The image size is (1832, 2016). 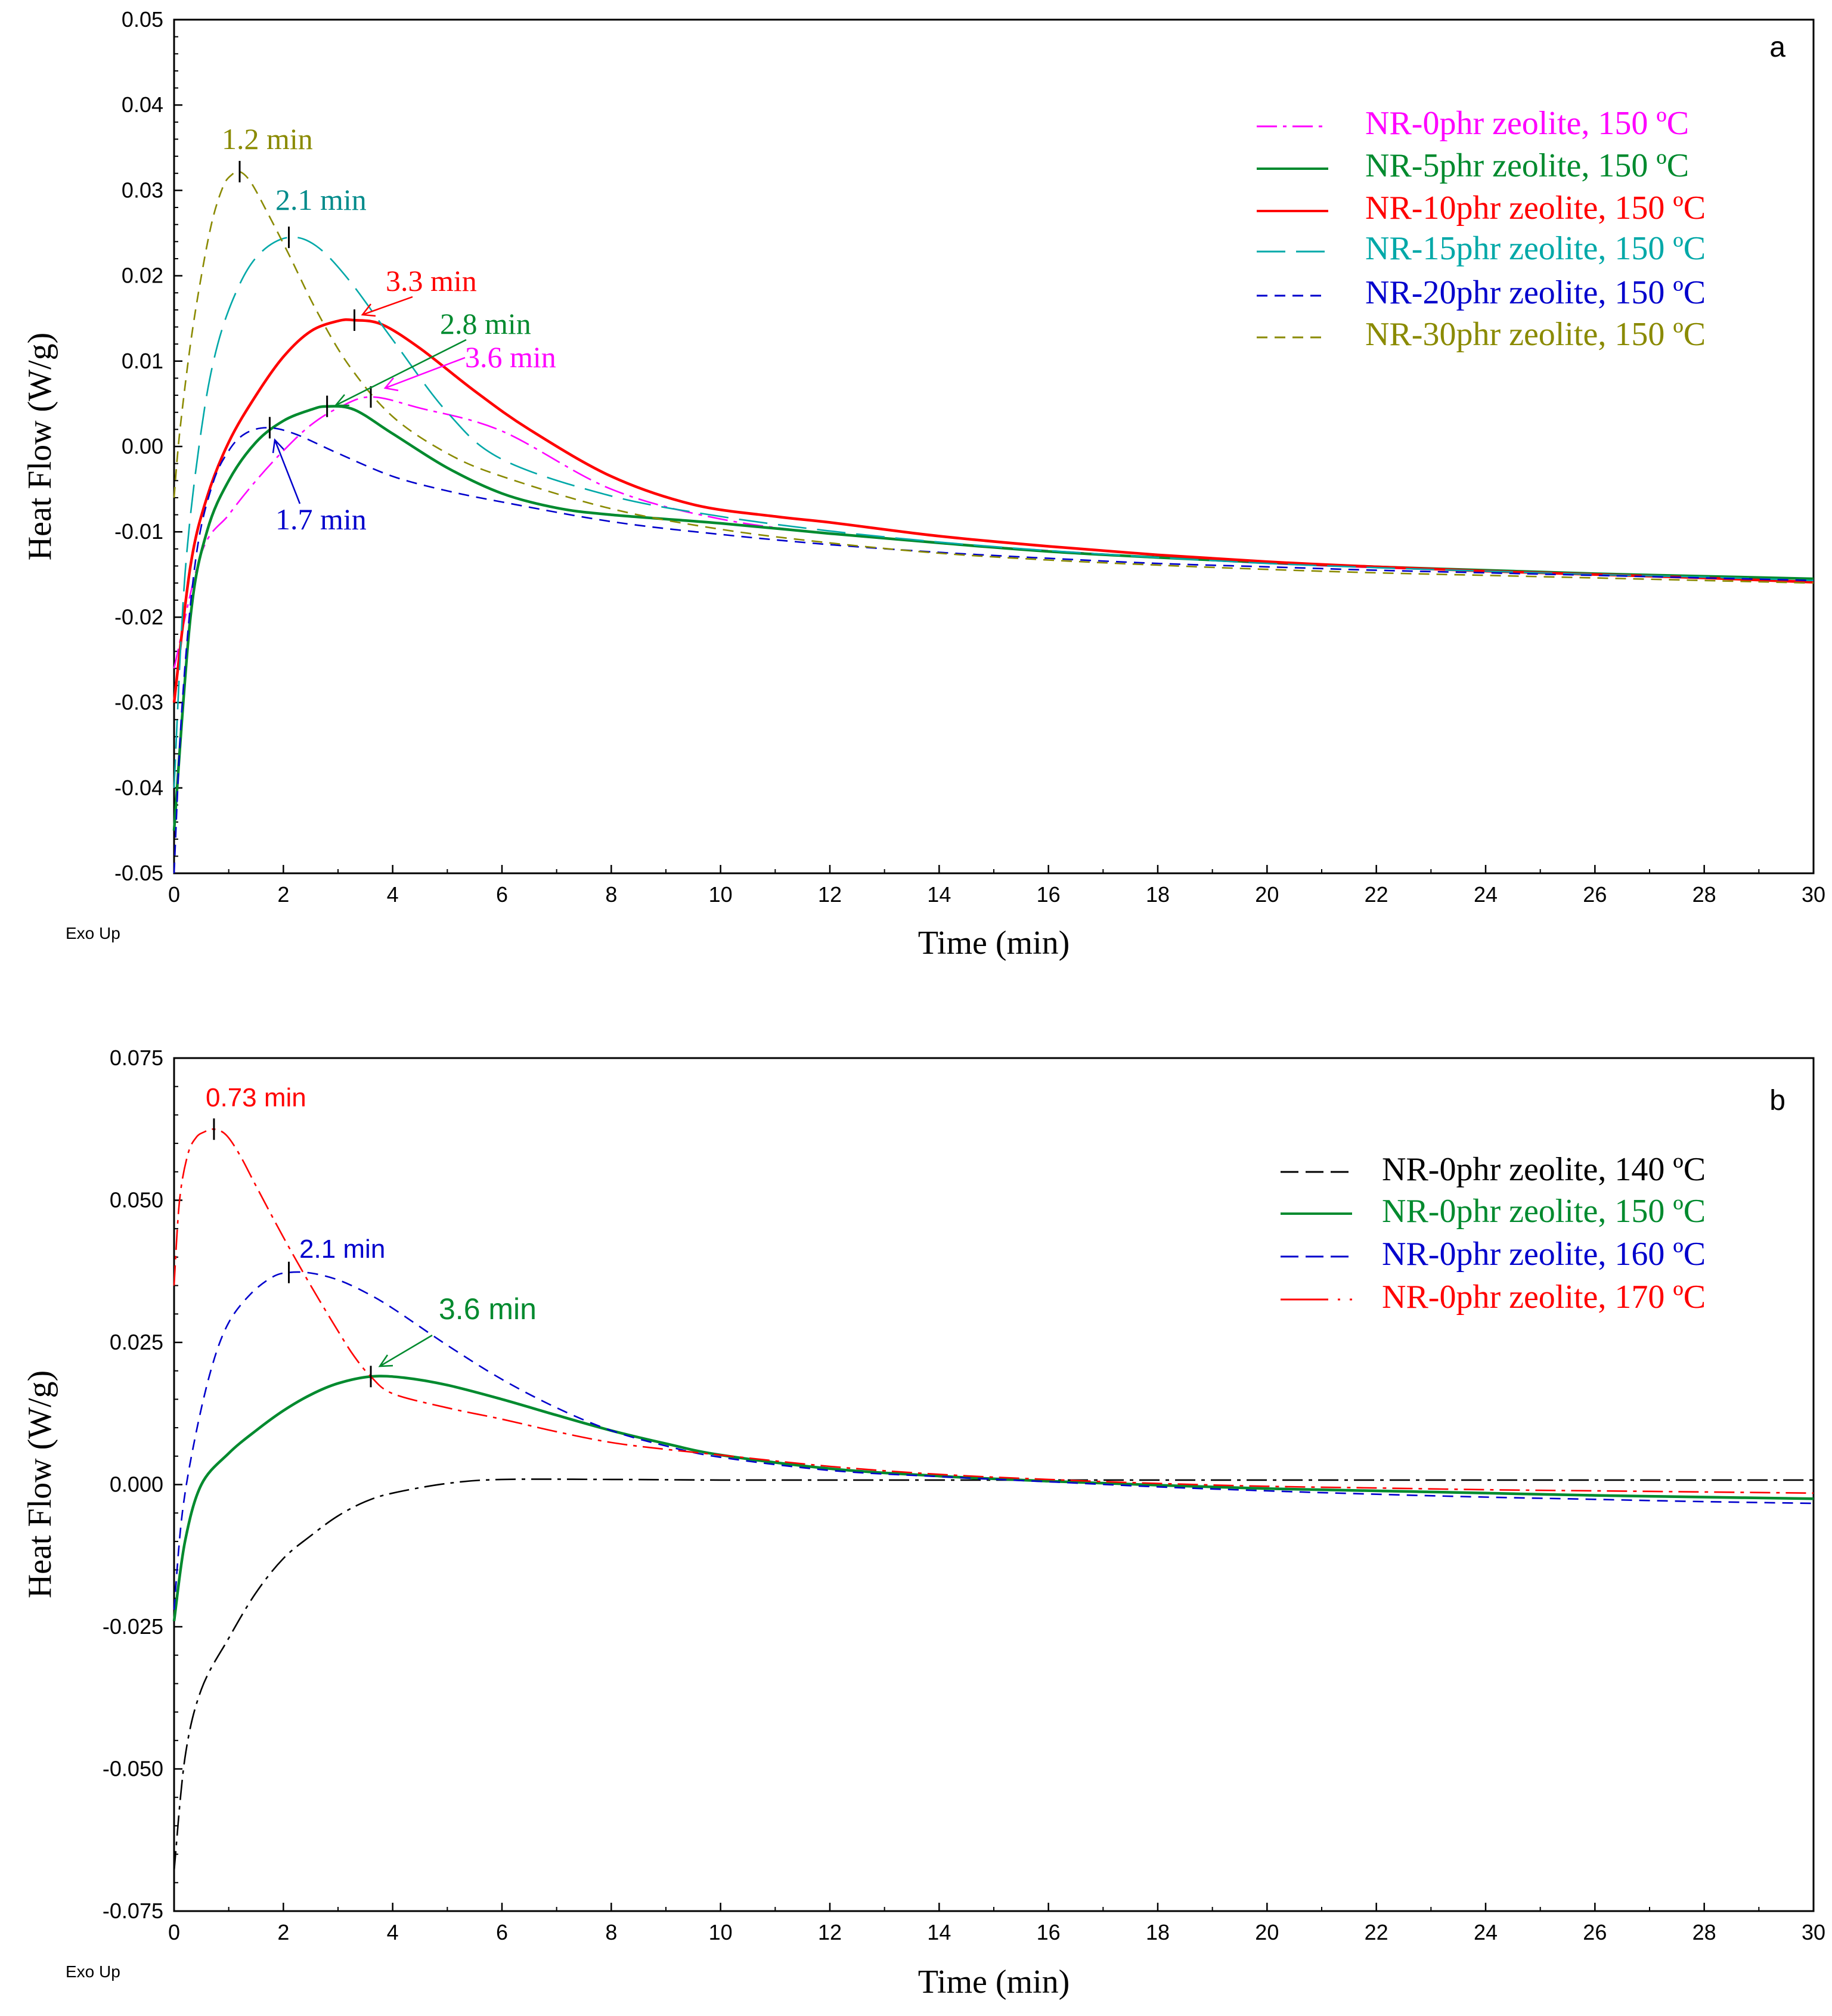 I want to click on x-tick-label-a-8: 16, so click(x=1049, y=894).